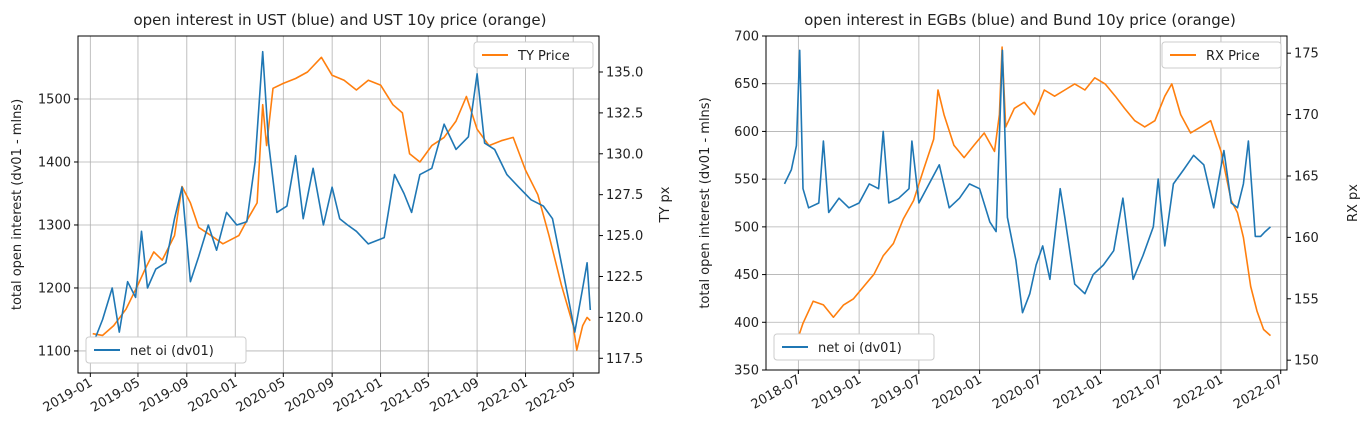 The width and height of the screenshot is (1360, 438). I want to click on y2-tick-label: 165, so click(1306, 176).